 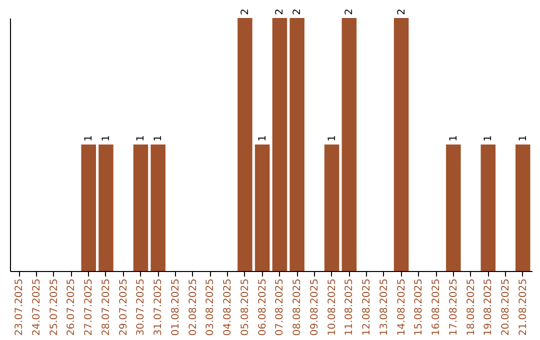 What do you see at coordinates (488, 307) in the screenshot?
I see `x-tick-label: 19.08.2025` at bounding box center [488, 307].